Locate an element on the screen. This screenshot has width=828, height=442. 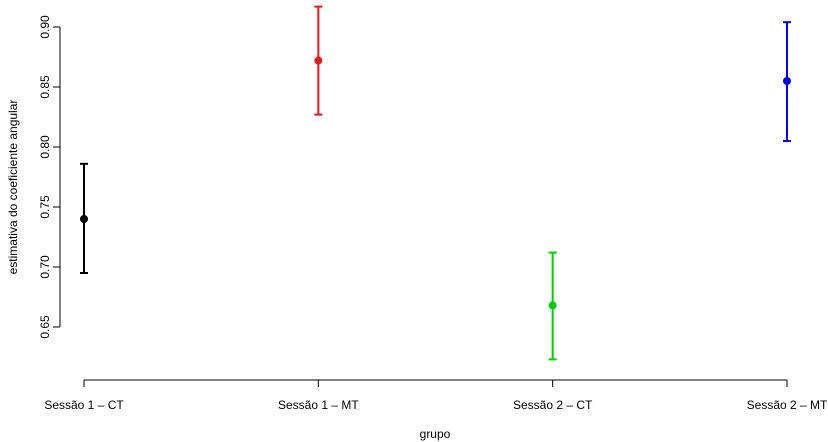
y-axis: 0.65 0.70 0.75 0.80 0.85 0.90 is located at coordinates (49, 177).